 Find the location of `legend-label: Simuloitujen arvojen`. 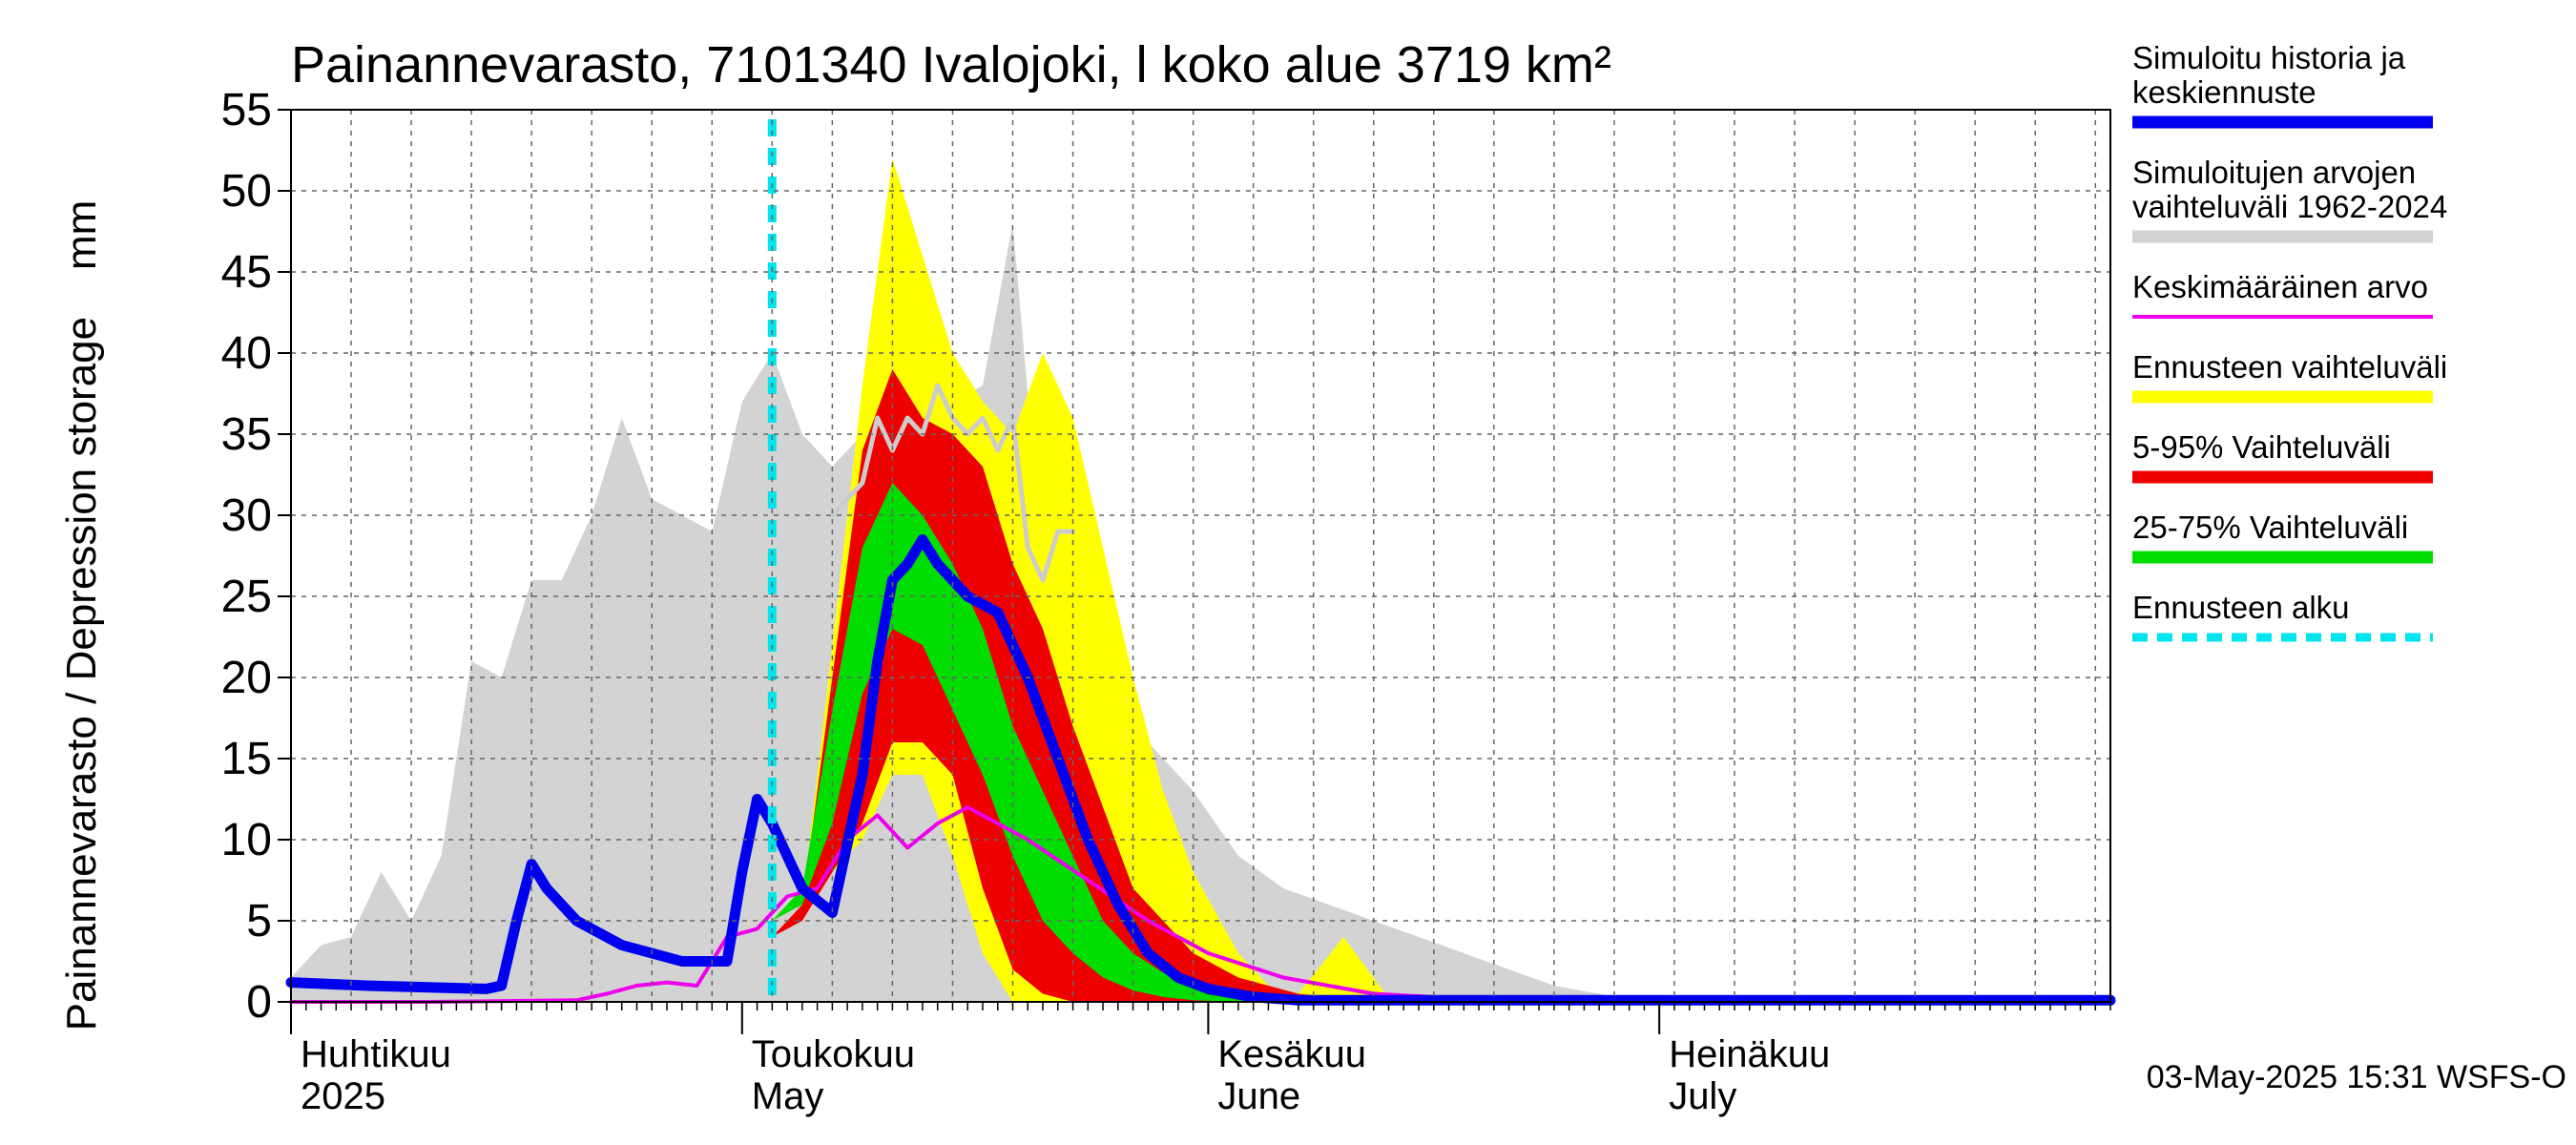

legend-label: Simuloitujen arvojen is located at coordinates (2274, 172).